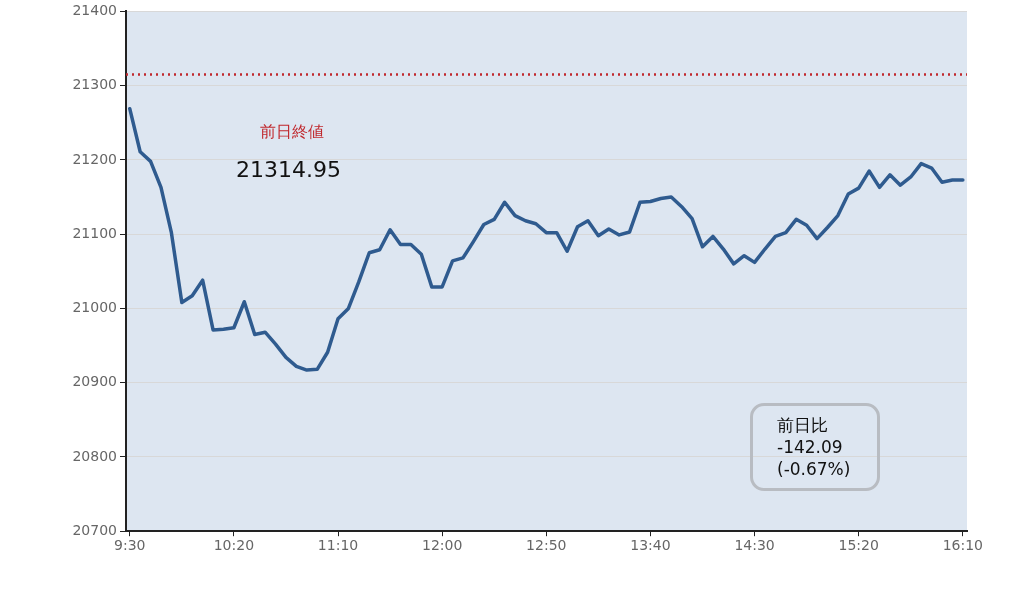 This screenshot has height=597, width=1028. What do you see at coordinates (234, 545) in the screenshot?
I see `x-tick-label: 10:20` at bounding box center [234, 545].